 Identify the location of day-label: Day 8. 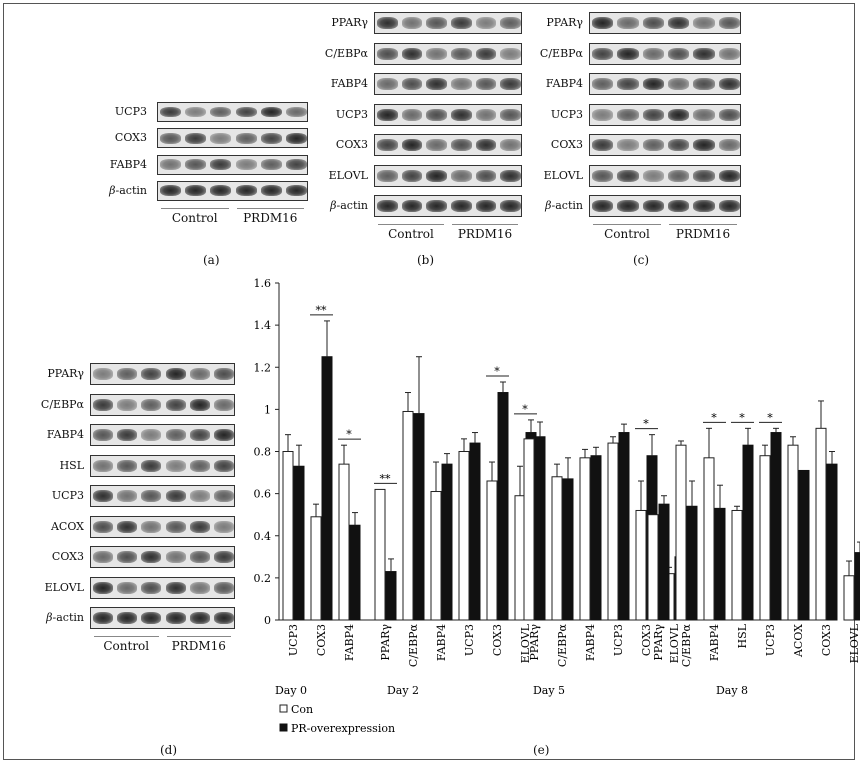
(732, 690).